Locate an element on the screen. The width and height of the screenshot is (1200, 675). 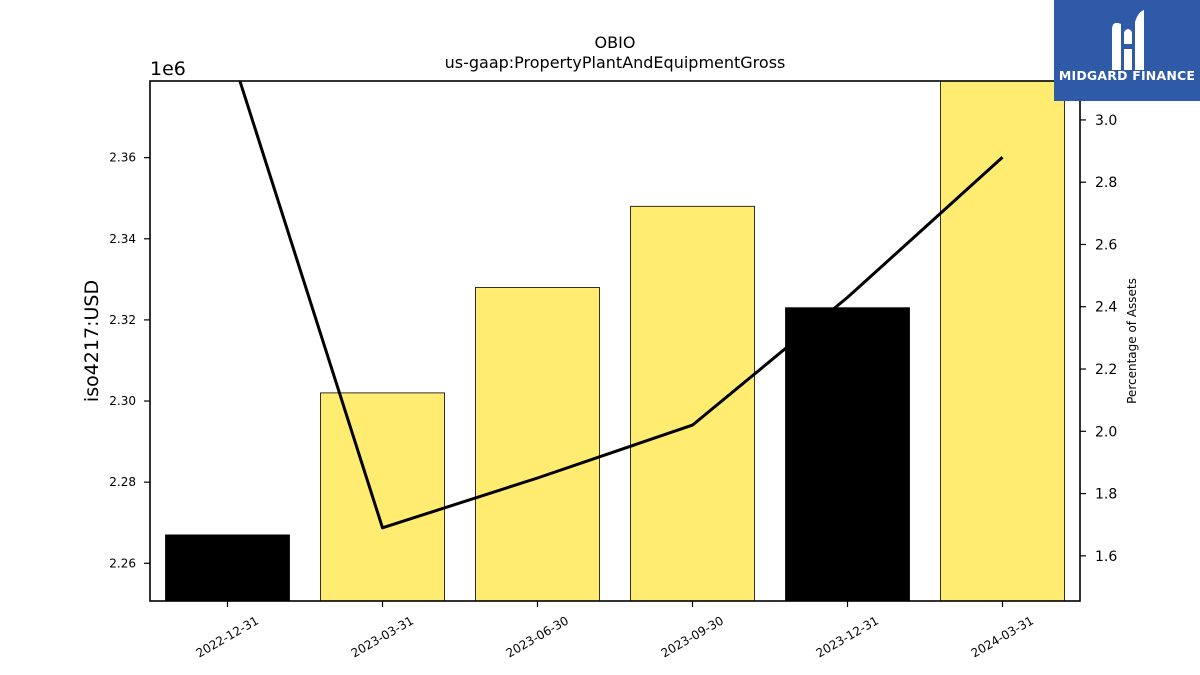
y2-tick-label: 2.2 is located at coordinates (1106, 370).